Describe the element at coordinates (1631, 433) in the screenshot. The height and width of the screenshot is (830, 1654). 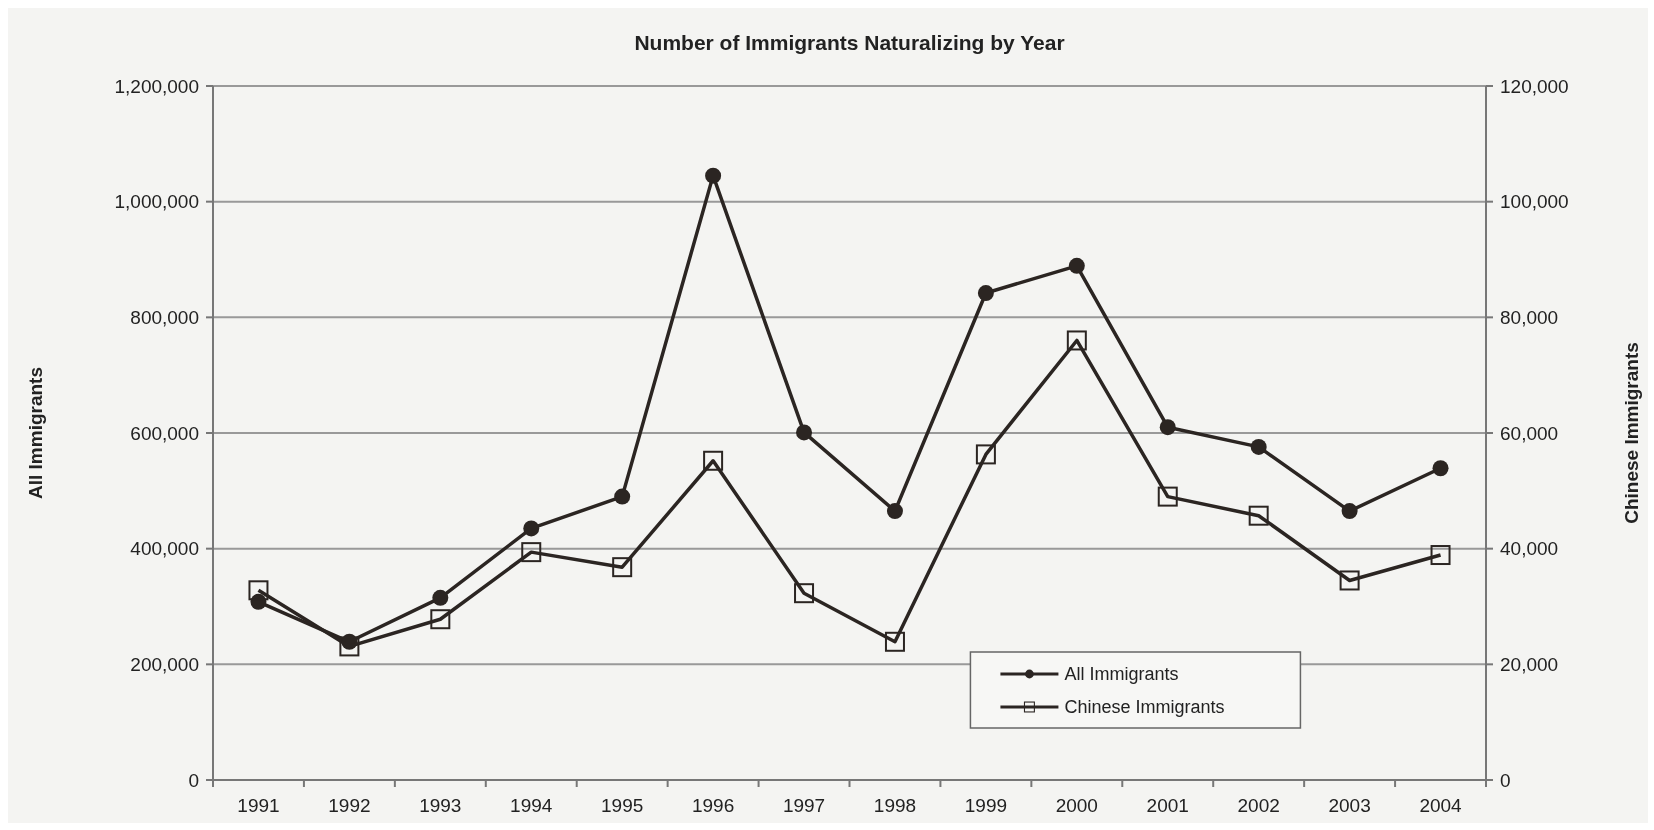
I see `y2-axis-title: Chinese Immigrants` at that location.